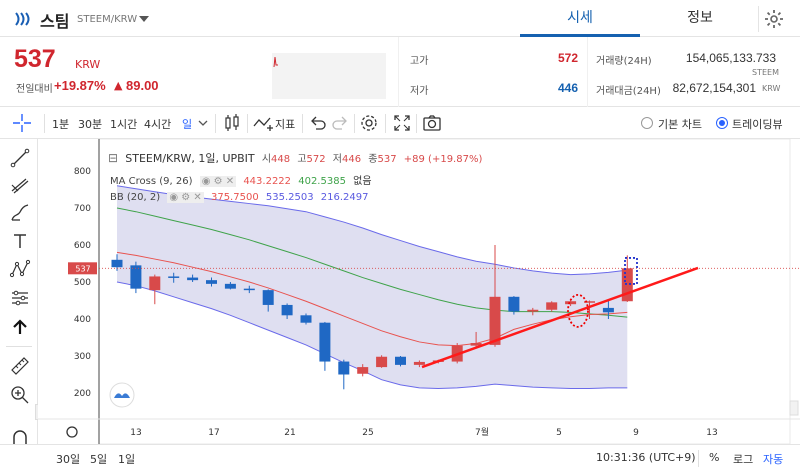  Describe the element at coordinates (337, 159) in the screenshot. I see `low-label: 저` at that location.